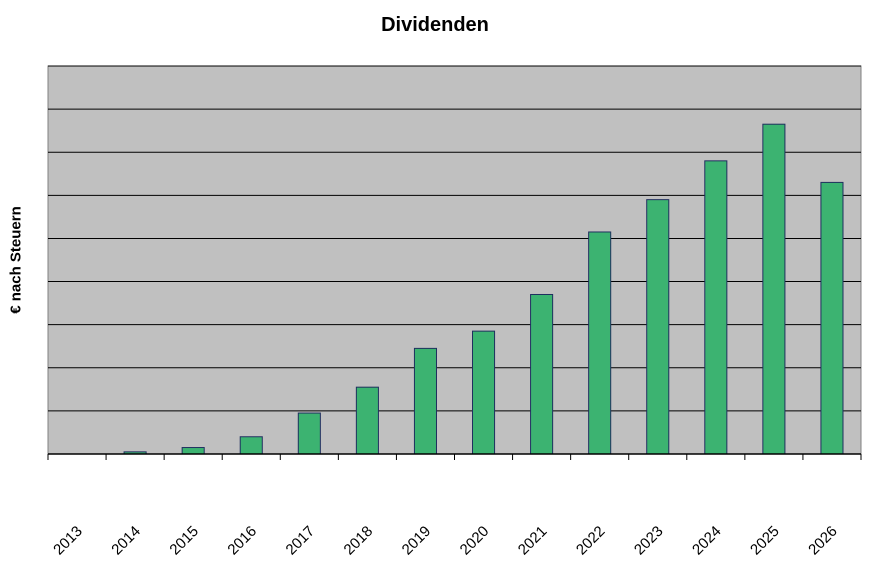 Image resolution: width=870 pixels, height=564 pixels. What do you see at coordinates (600, 343) in the screenshot?
I see `bar-2022` at bounding box center [600, 343].